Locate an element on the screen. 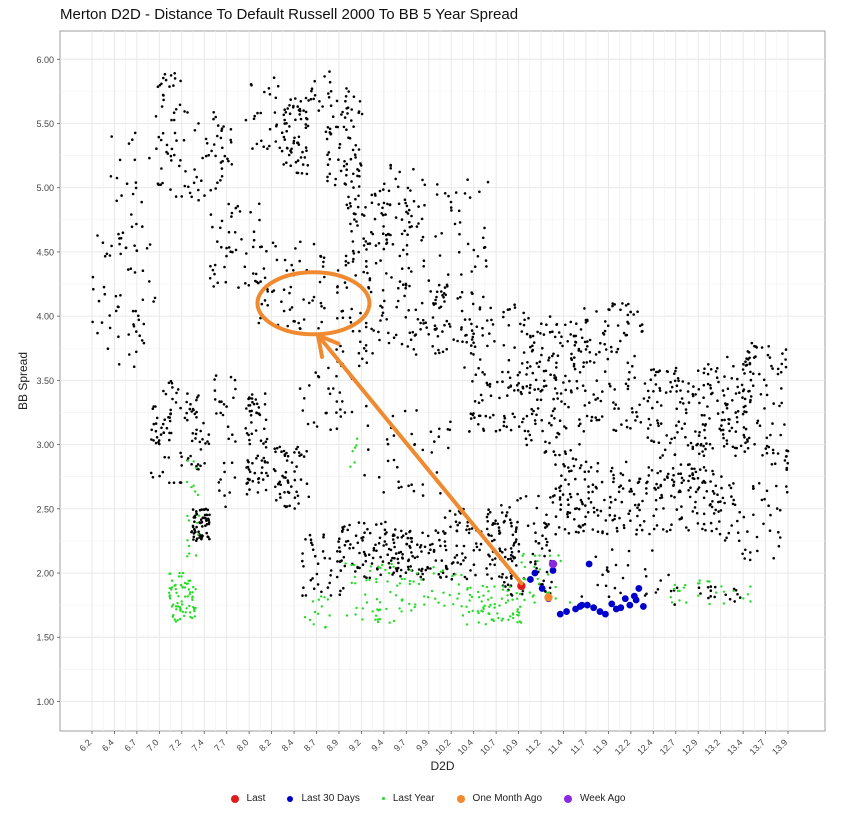 This screenshot has width=856, height=817. x-tick-label: 10.2 is located at coordinates (442, 746).